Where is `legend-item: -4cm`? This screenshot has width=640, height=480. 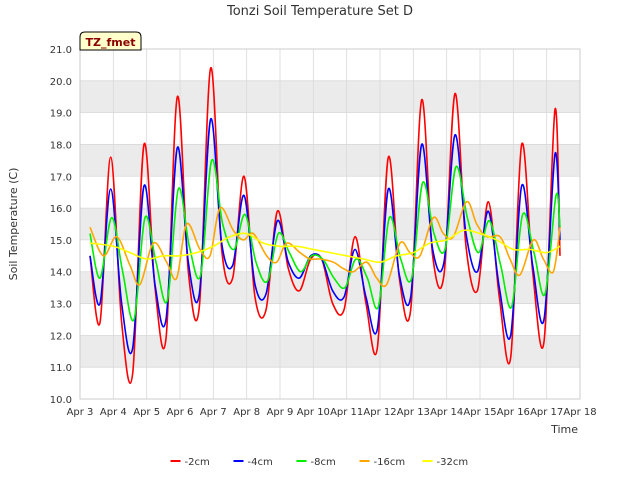
legend-item: -4cm is located at coordinates (253, 462).